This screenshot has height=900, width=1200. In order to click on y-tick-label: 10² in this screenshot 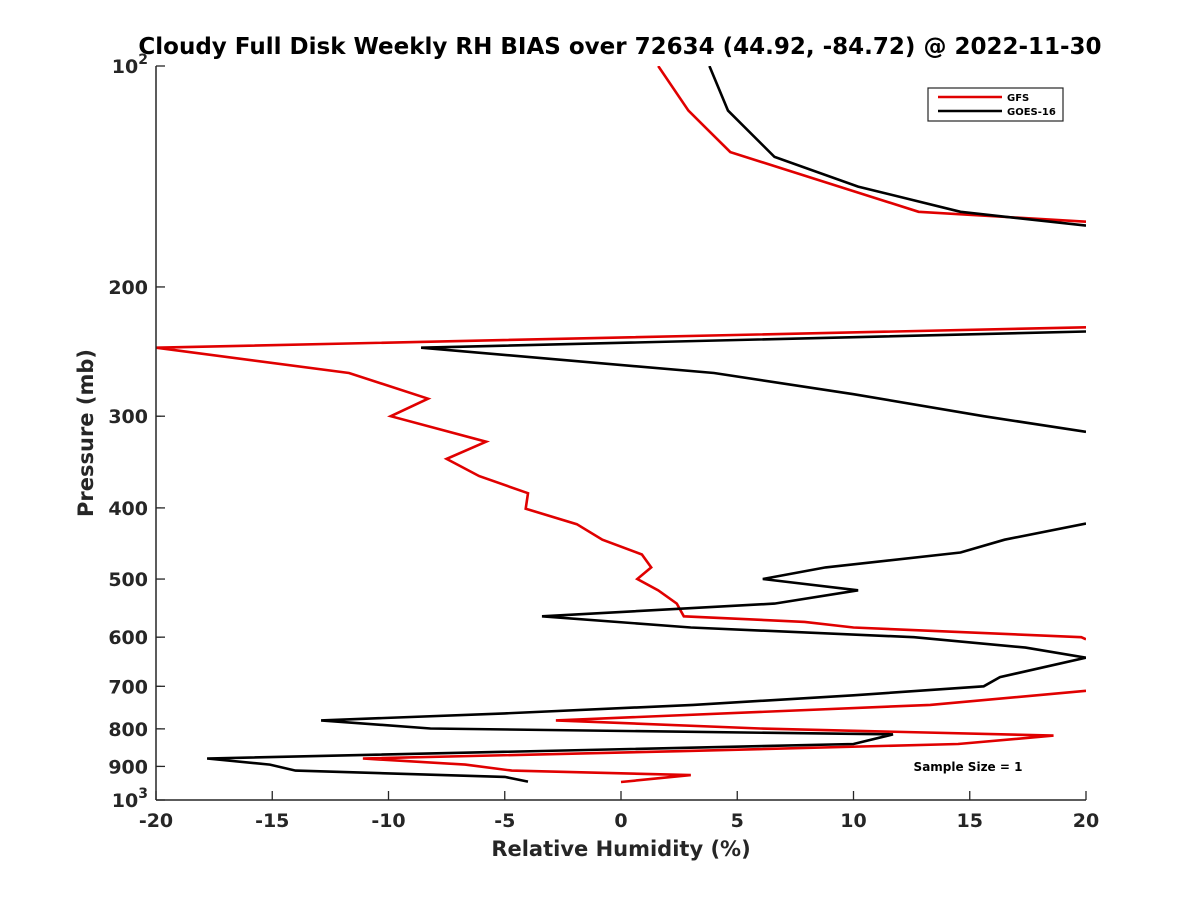, I will do `click(130, 65)`.